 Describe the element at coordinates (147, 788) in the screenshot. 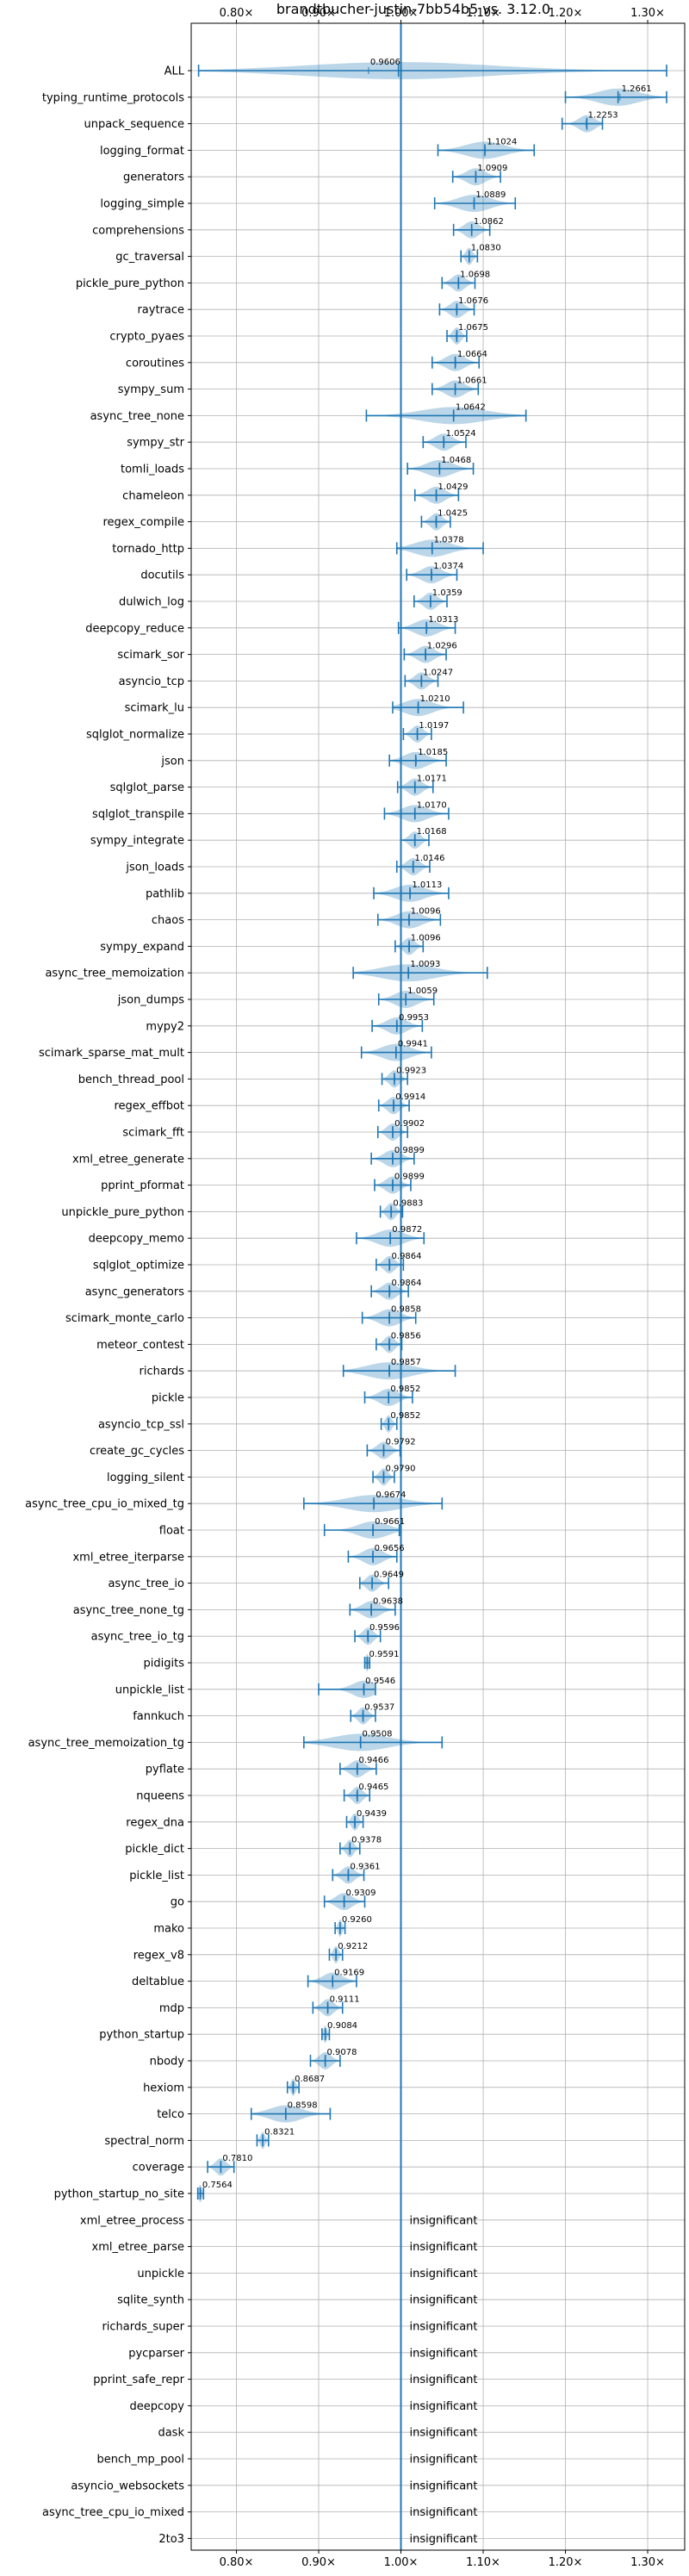

I see `benchmark-label: sqlglot_parse` at that location.